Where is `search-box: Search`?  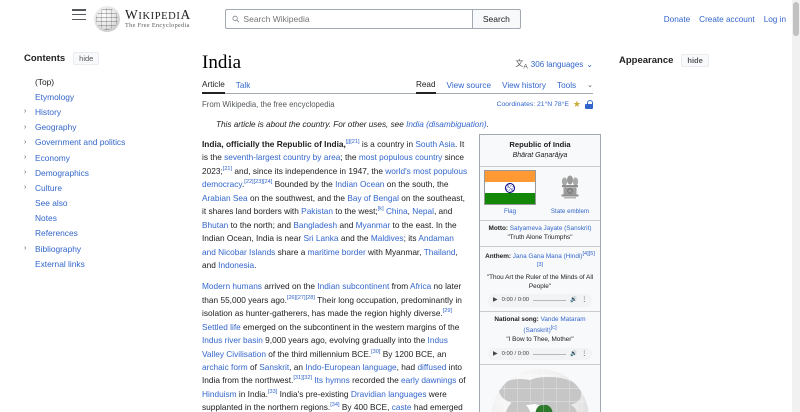
search-box: Search is located at coordinates (372, 19).